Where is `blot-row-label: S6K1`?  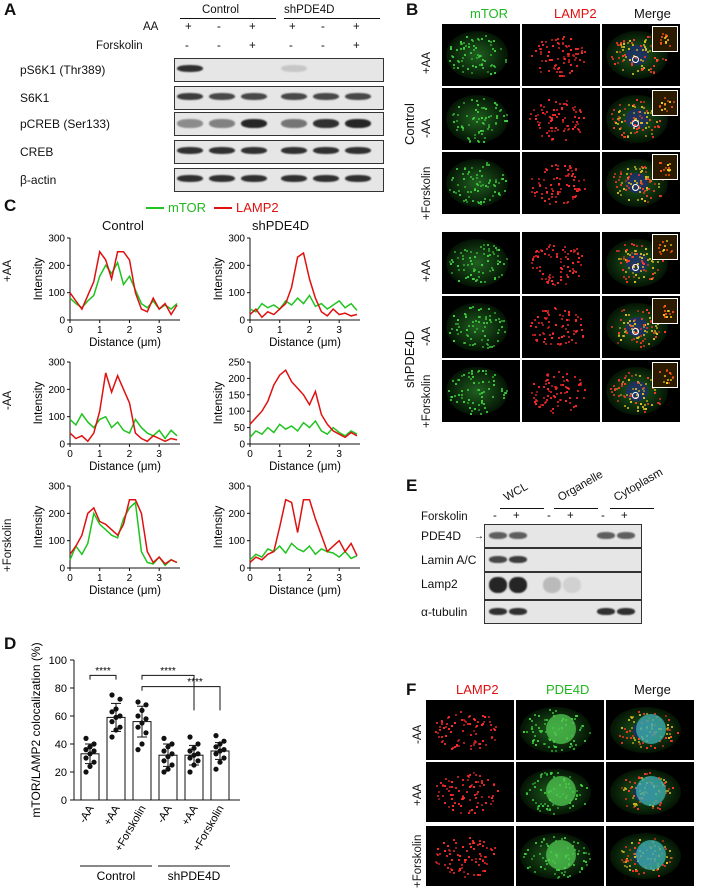 blot-row-label: S6K1 is located at coordinates (34, 98).